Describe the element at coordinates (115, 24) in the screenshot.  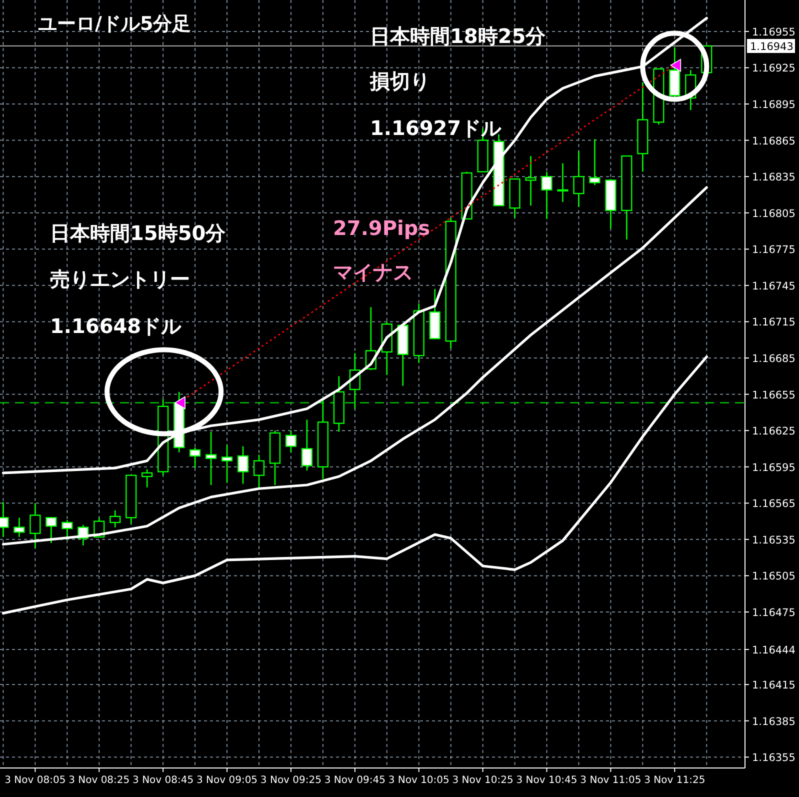
I see `text: ユーロ/ドル5分足` at that location.